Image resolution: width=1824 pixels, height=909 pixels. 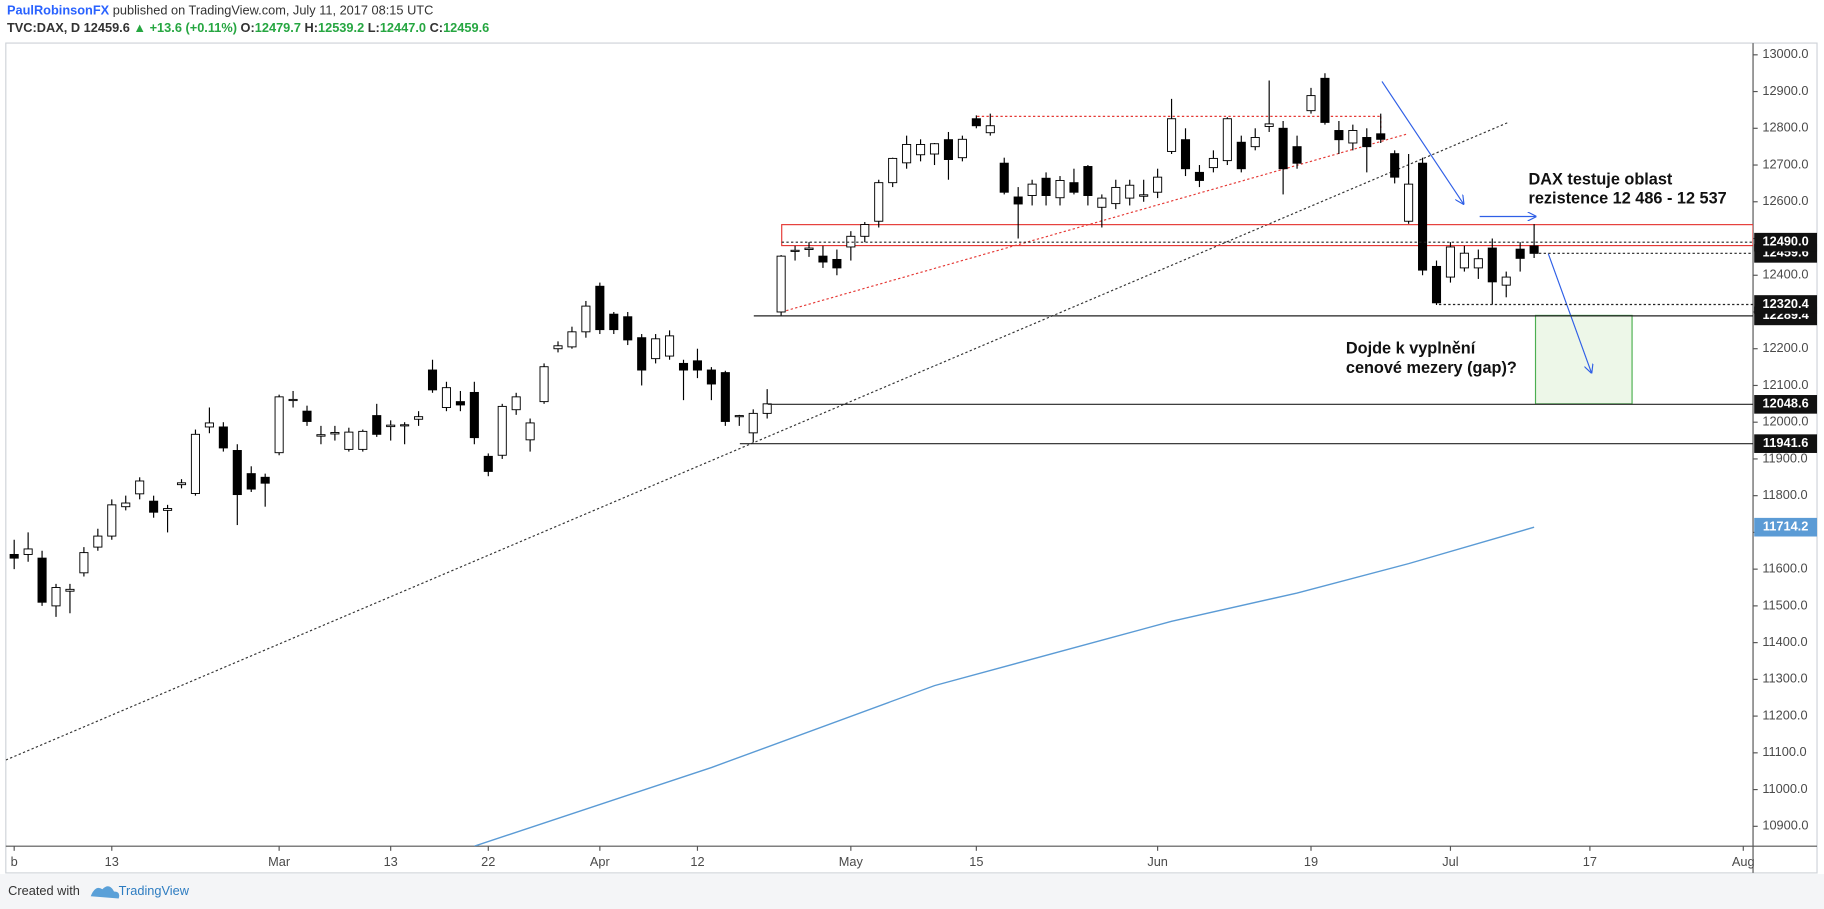 What do you see at coordinates (1785, 825) in the screenshot?
I see `y-tick-label: 10900.0` at bounding box center [1785, 825].